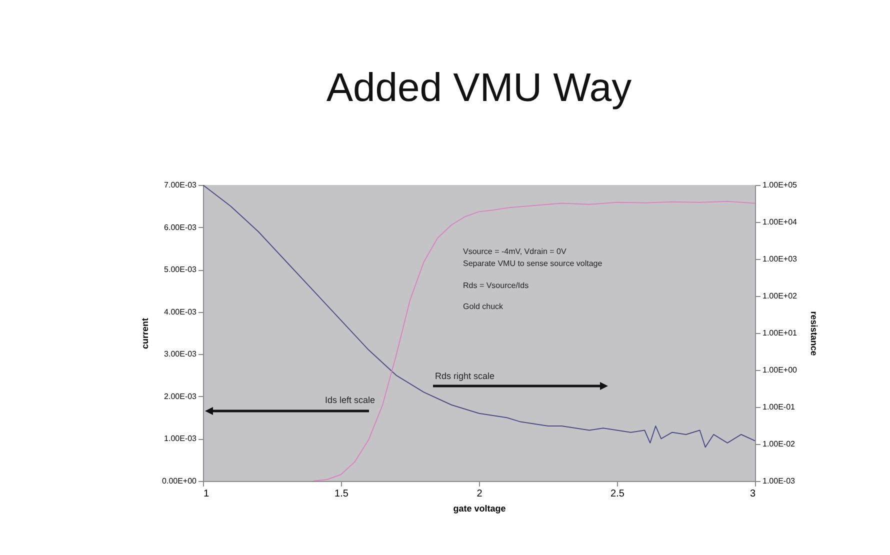 The height and width of the screenshot is (555, 890). Describe the element at coordinates (341, 494) in the screenshot. I see `x-tick-label: 1.5` at that location.